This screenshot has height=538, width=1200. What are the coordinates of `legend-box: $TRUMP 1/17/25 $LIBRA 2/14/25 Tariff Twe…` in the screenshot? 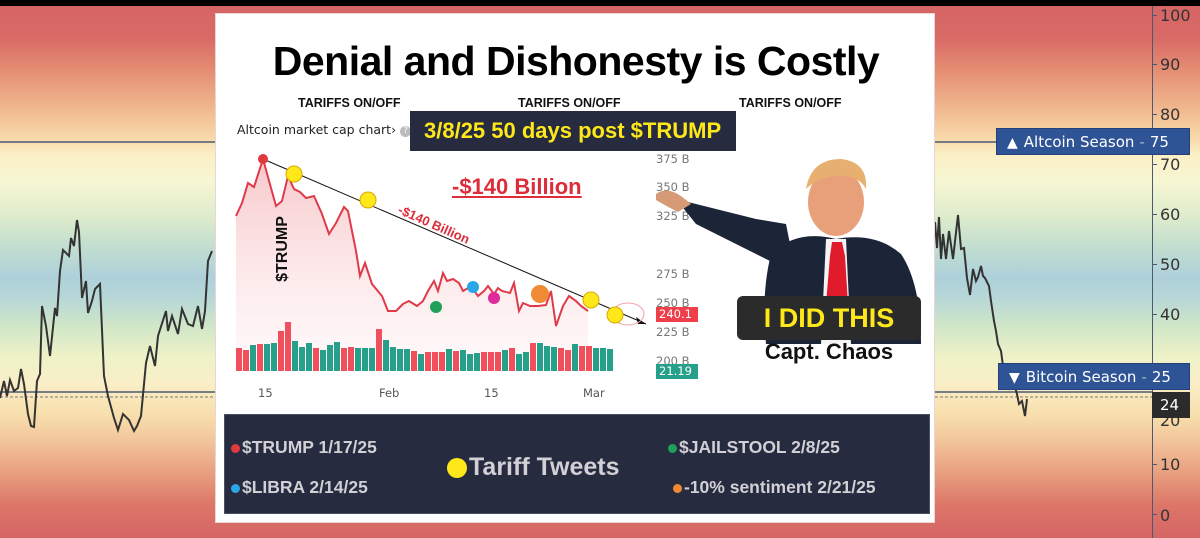 It's located at (577, 464).